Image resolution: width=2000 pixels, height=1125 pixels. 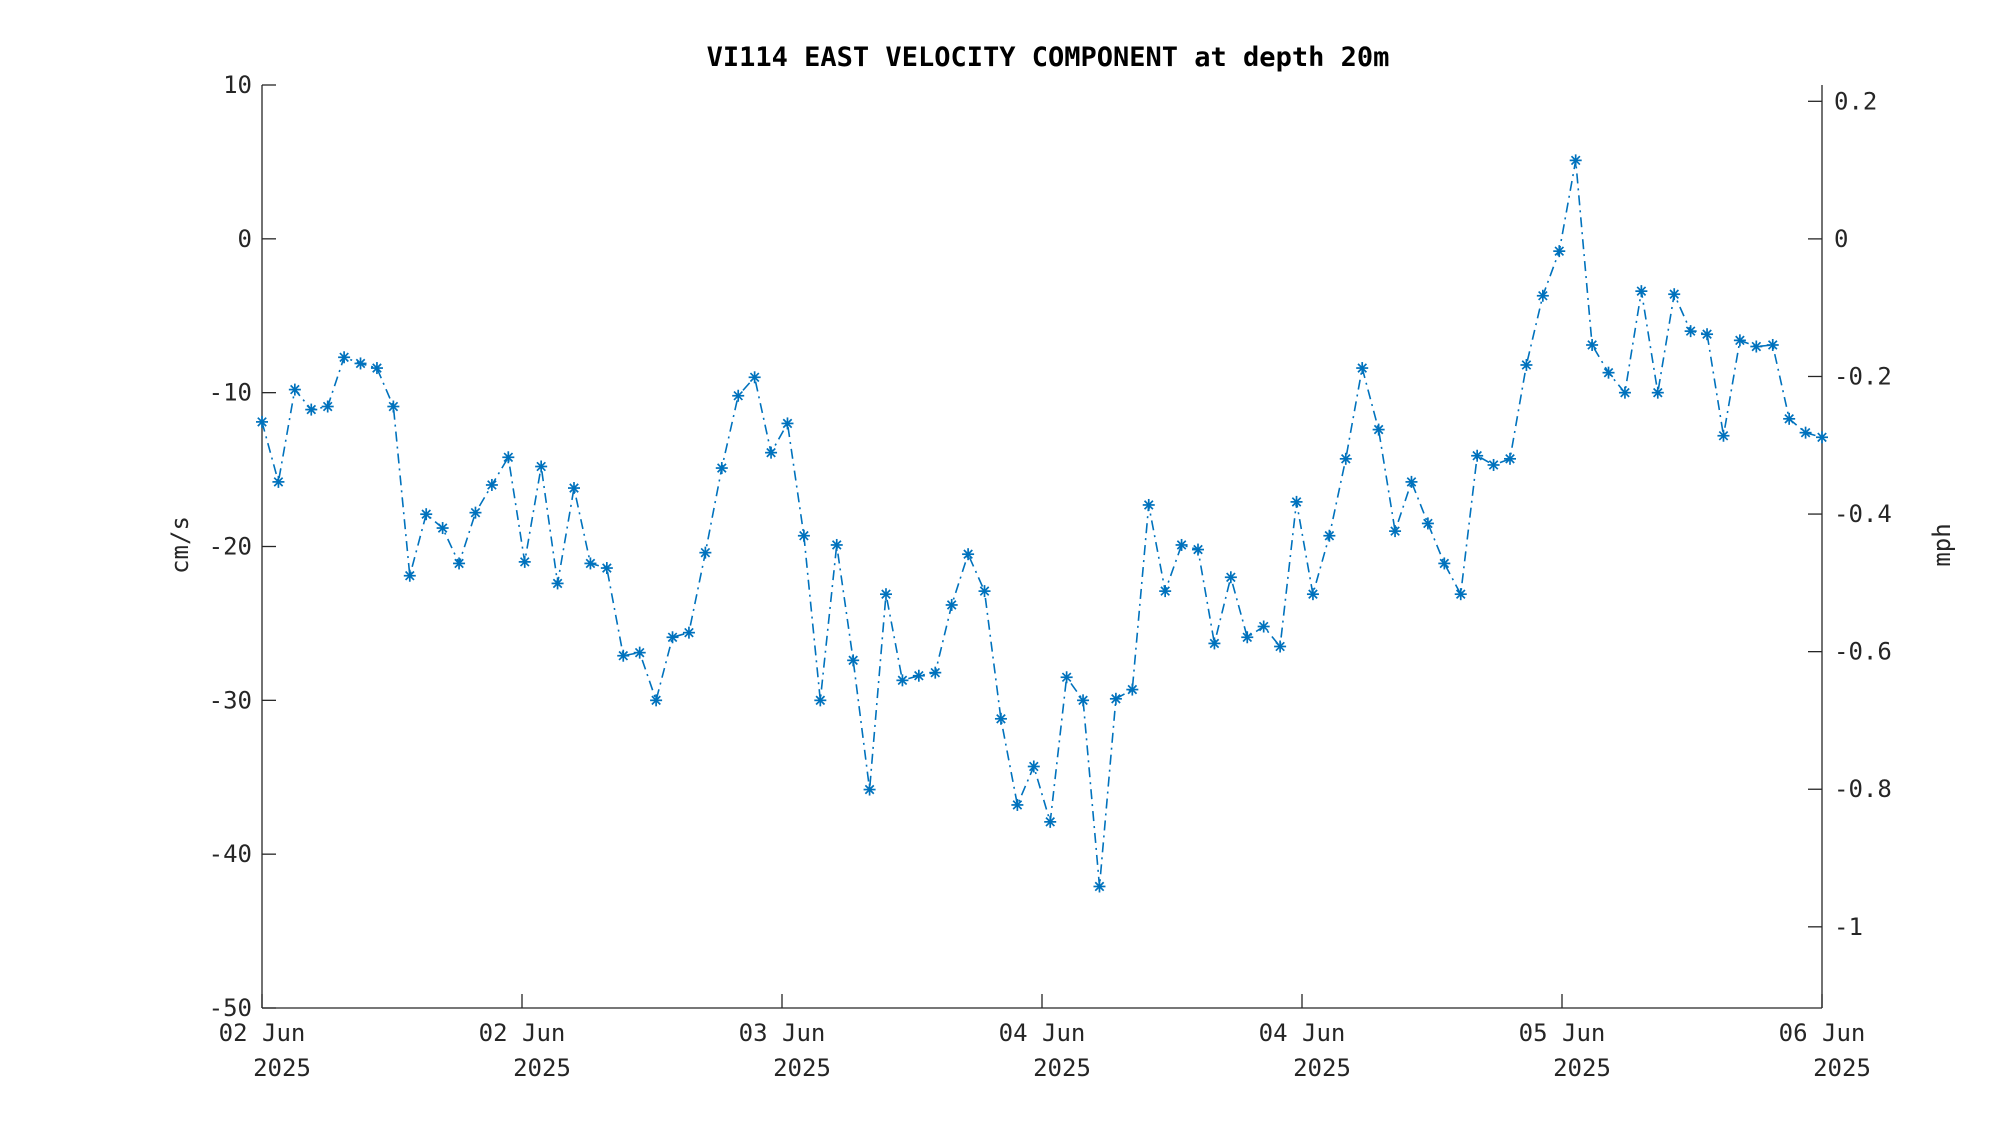 What do you see at coordinates (1822, 1033) in the screenshot?
I see `x-tick-label-day: 06 Jun` at bounding box center [1822, 1033].